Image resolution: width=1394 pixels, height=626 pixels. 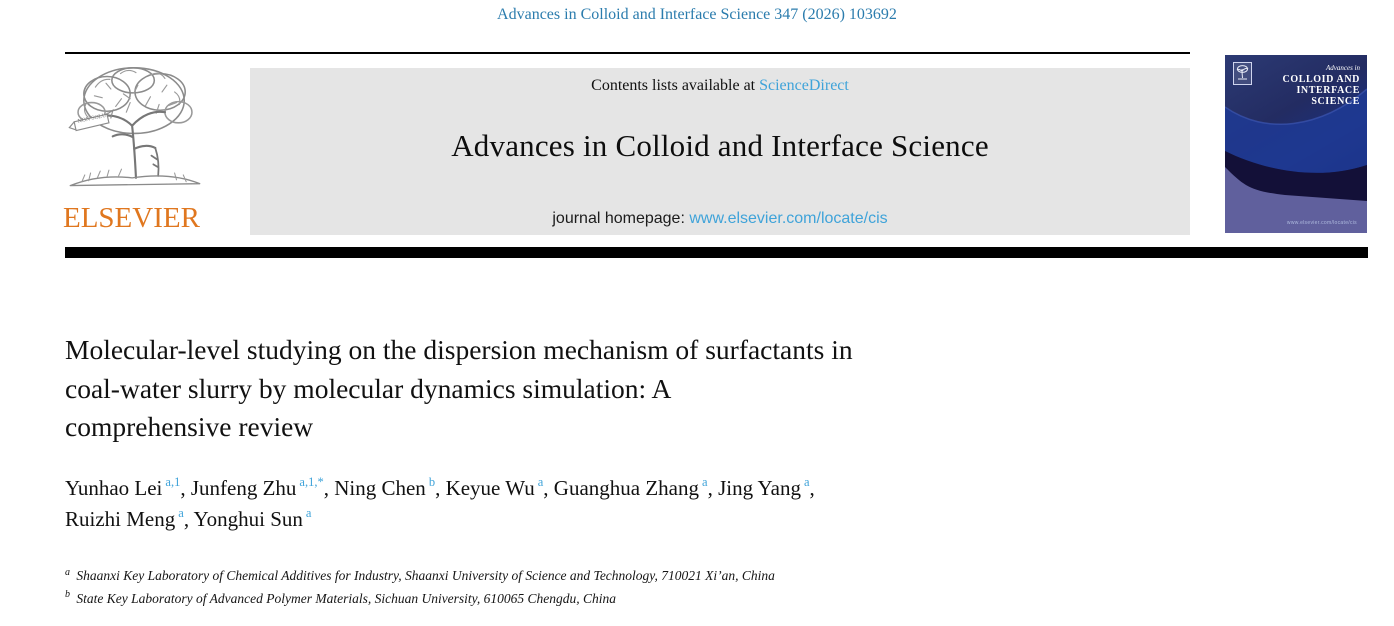 I want to click on cover-art, so click(x=1296, y=160).